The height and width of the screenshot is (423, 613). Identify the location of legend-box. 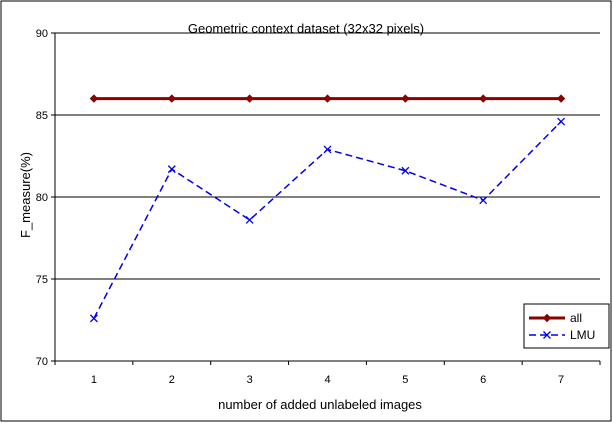
(566, 326).